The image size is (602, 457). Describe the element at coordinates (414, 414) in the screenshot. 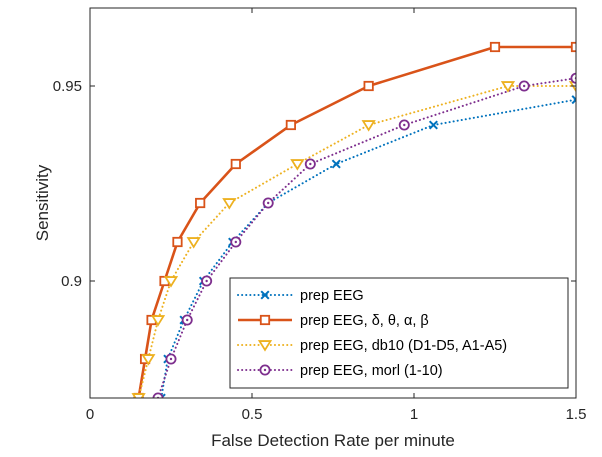

I see `x-tick-label: 1` at that location.